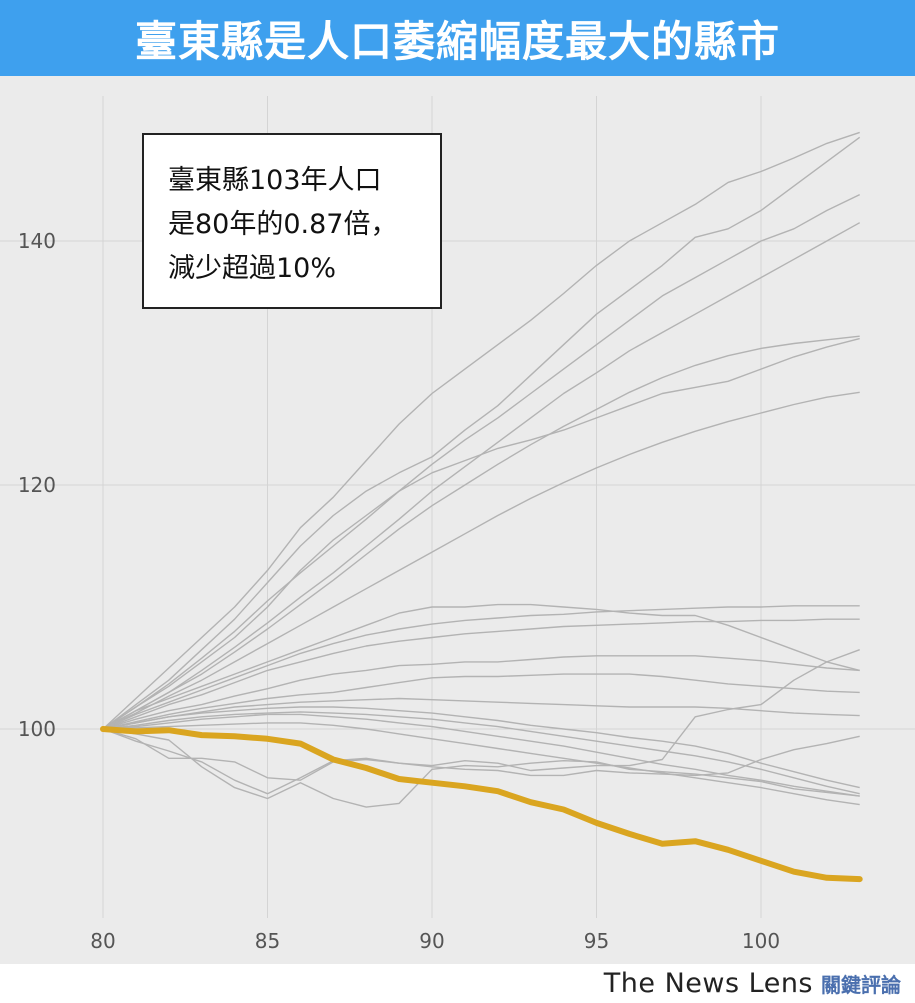  I want to click on title-banner: 臺東縣是人口萎縮幅度最大的縣市, so click(457, 38).